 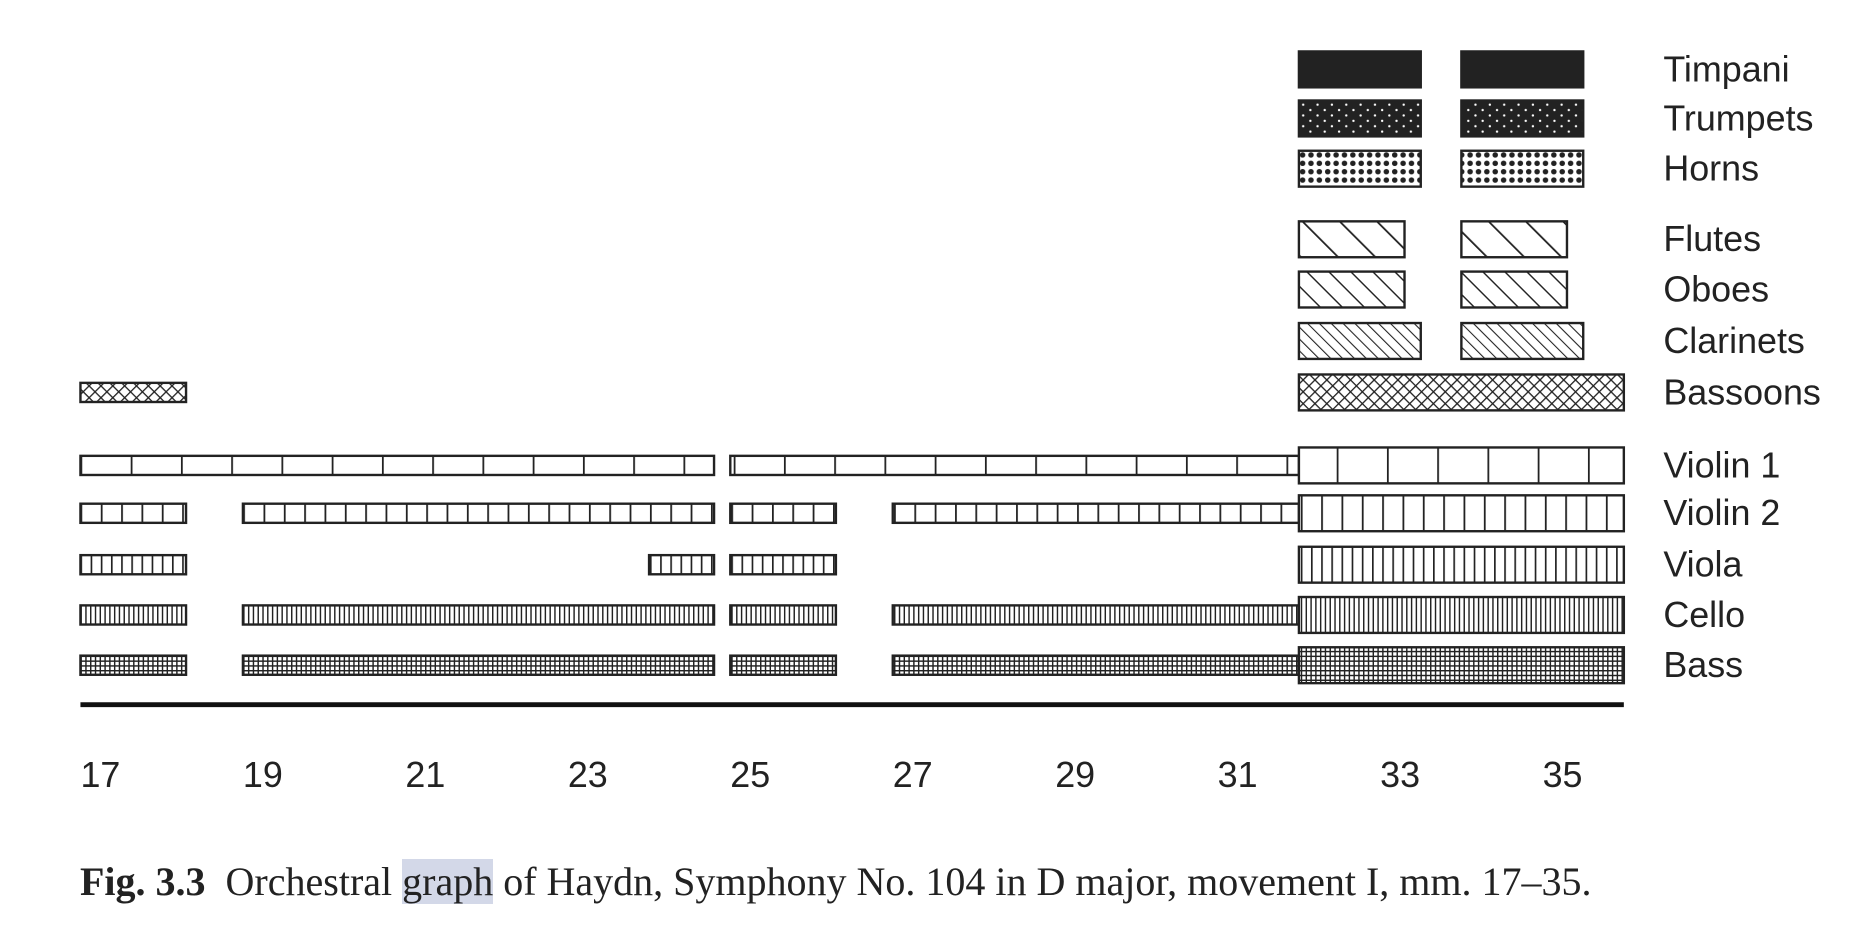 What do you see at coordinates (1075, 775) in the screenshot?
I see `x-tick-label: 29` at bounding box center [1075, 775].